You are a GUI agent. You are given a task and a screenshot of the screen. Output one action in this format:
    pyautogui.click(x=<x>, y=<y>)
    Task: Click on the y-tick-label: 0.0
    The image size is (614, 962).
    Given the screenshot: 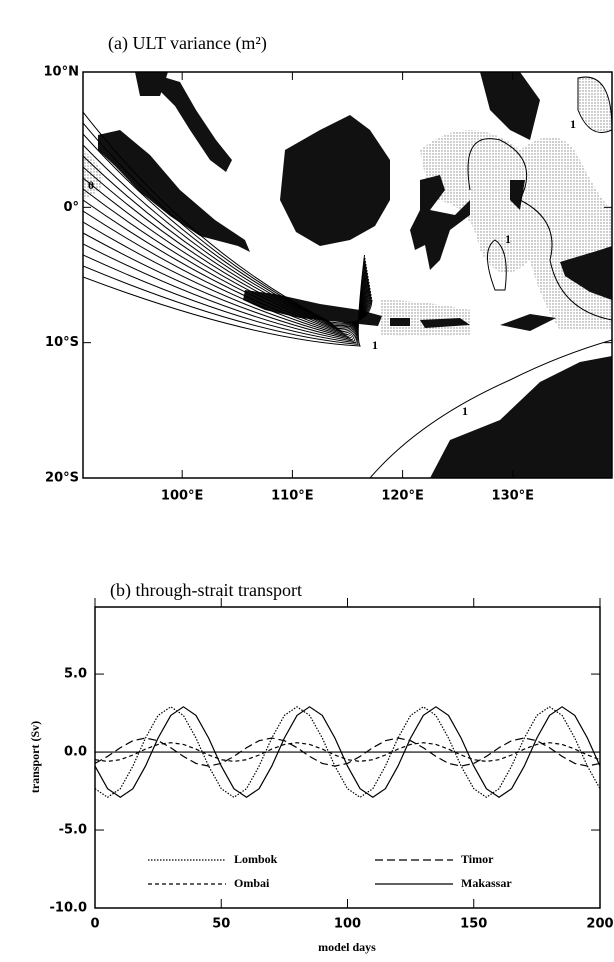 What is the action you would take?
    pyautogui.click(x=75, y=752)
    